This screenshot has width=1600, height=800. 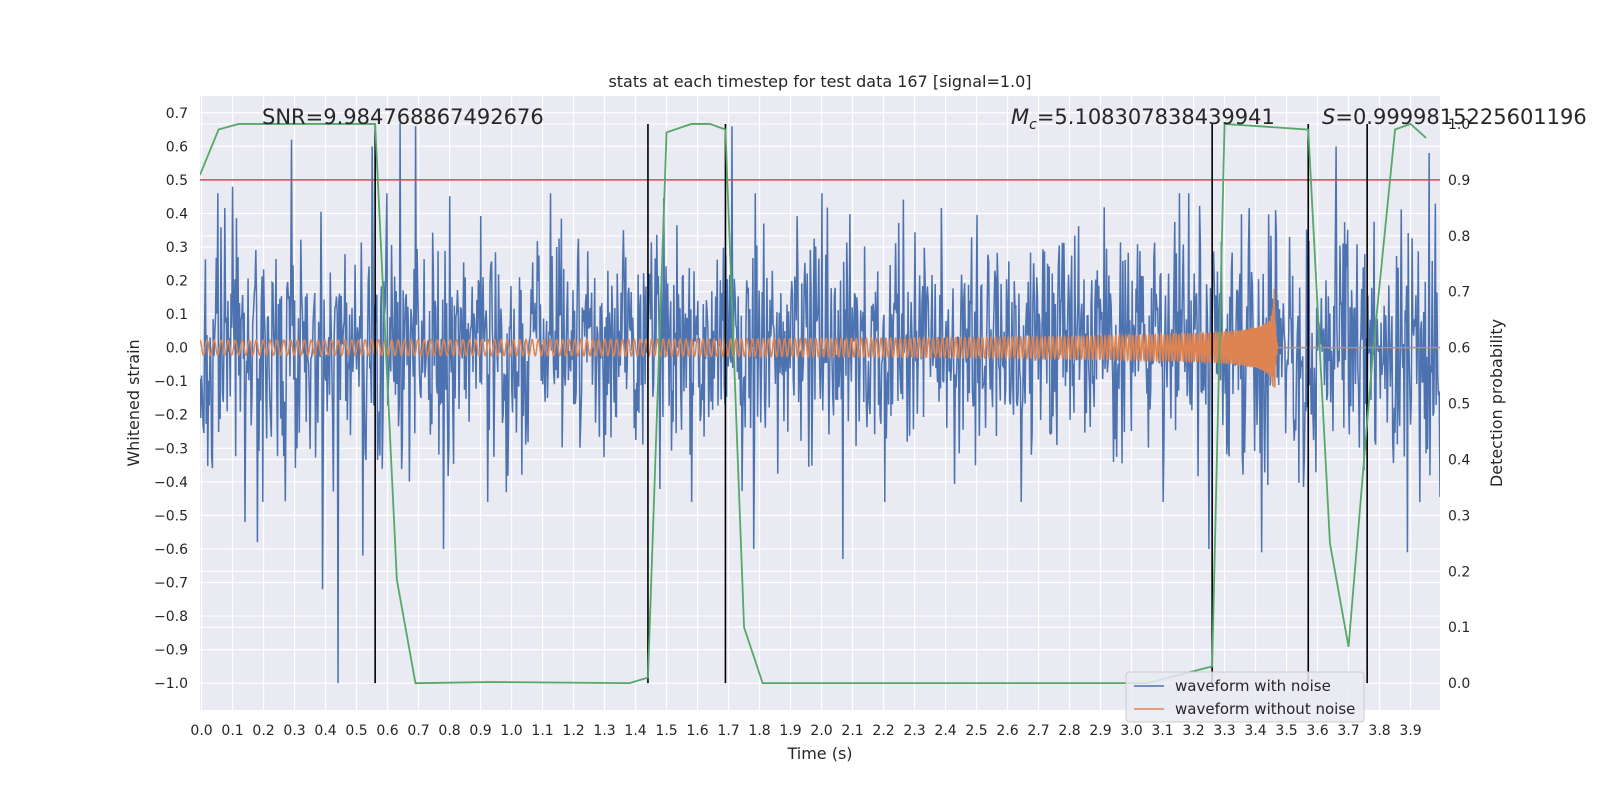 I want to click on x-tick-label: 3.5, so click(x=1286, y=731).